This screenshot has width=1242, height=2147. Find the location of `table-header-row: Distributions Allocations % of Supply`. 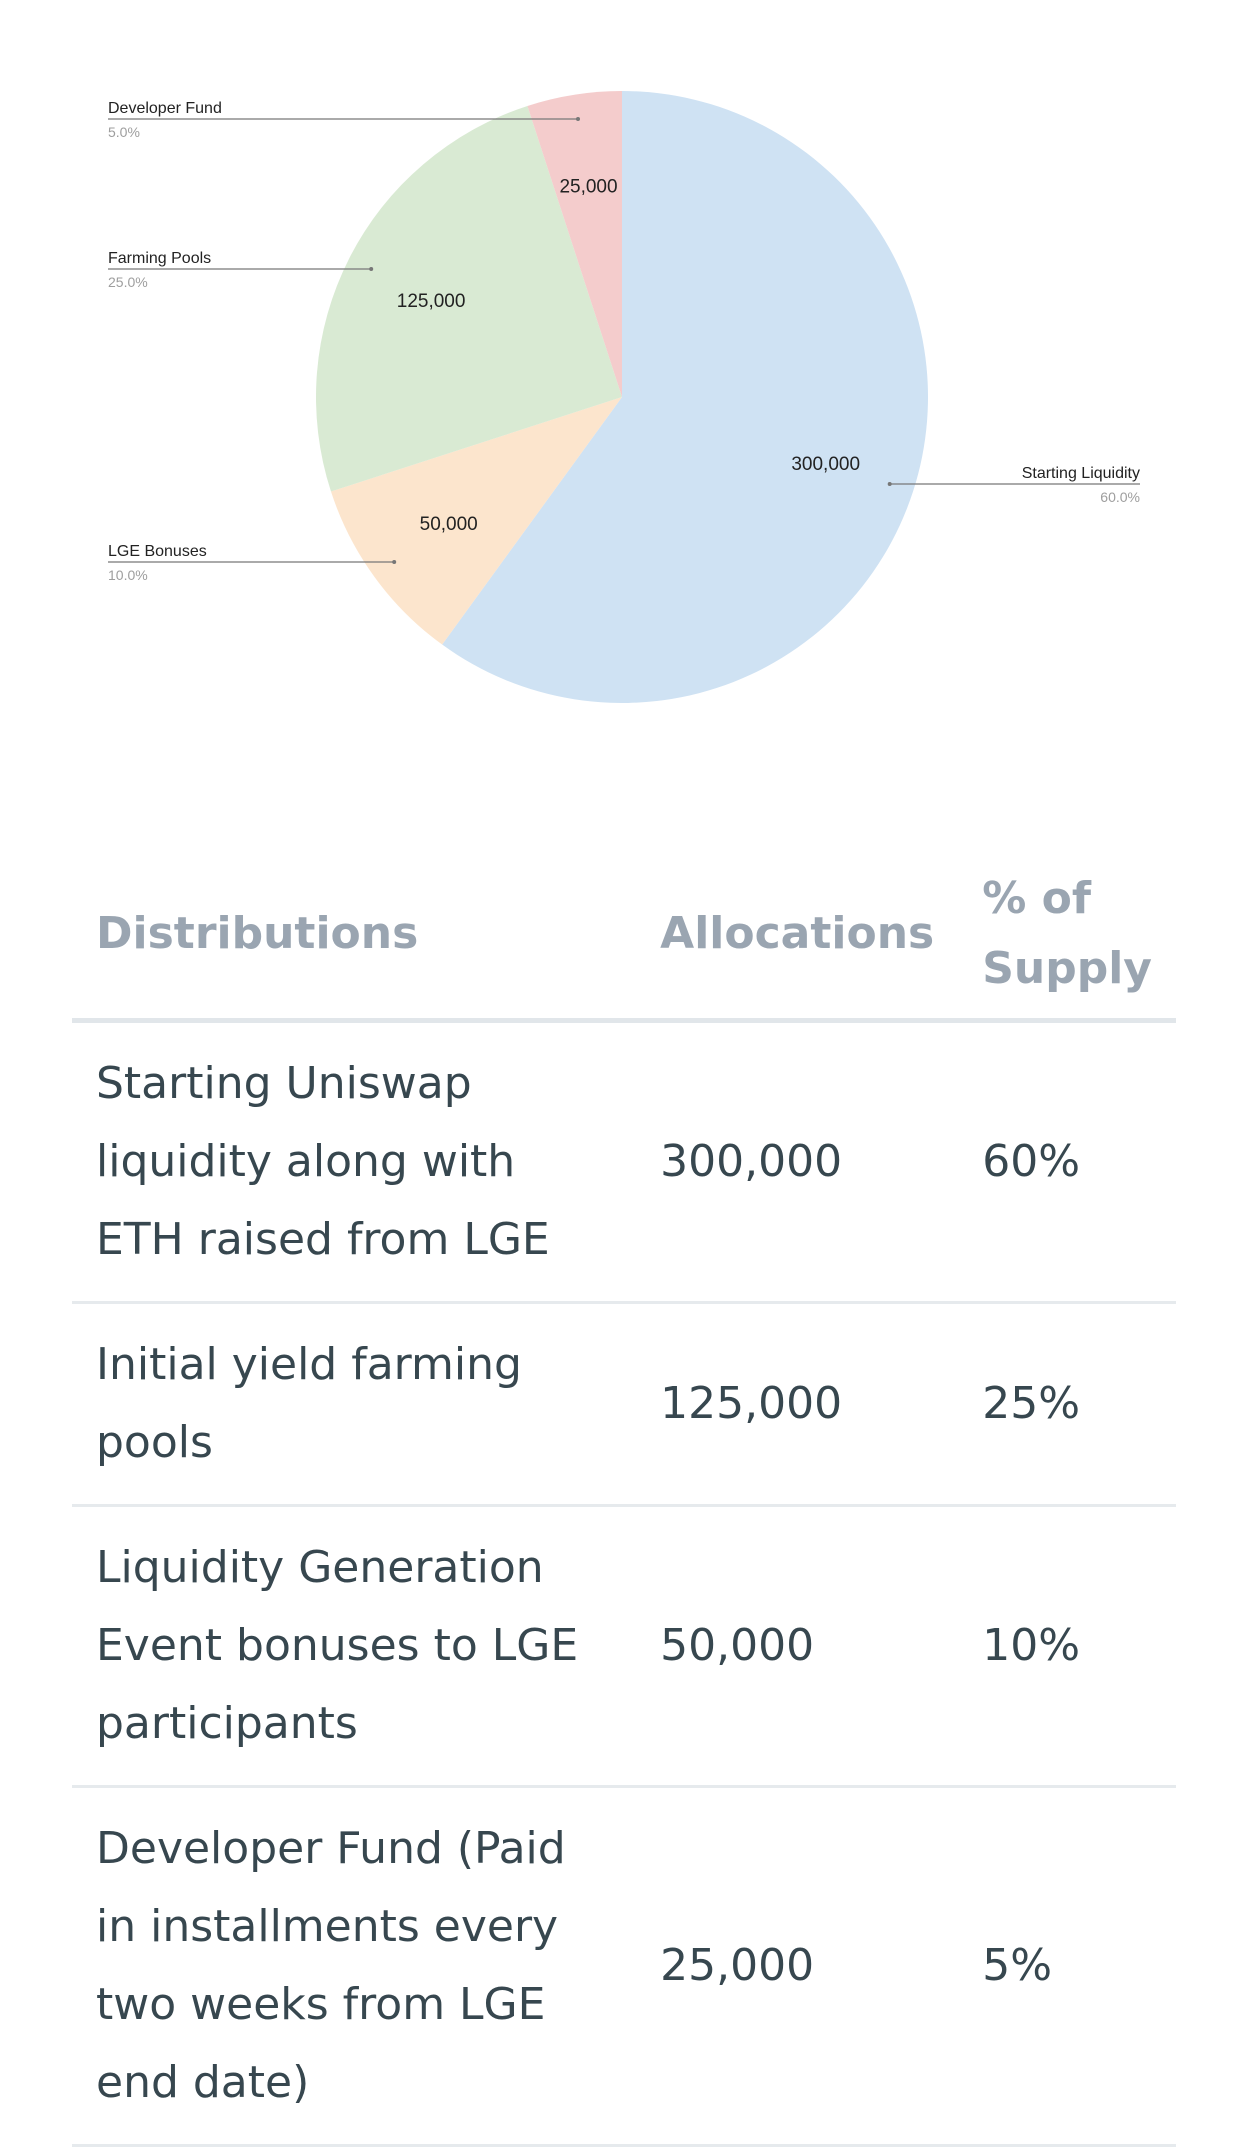

table-header-row: Distributions Allocations % of Supply is located at coordinates (624, 936).